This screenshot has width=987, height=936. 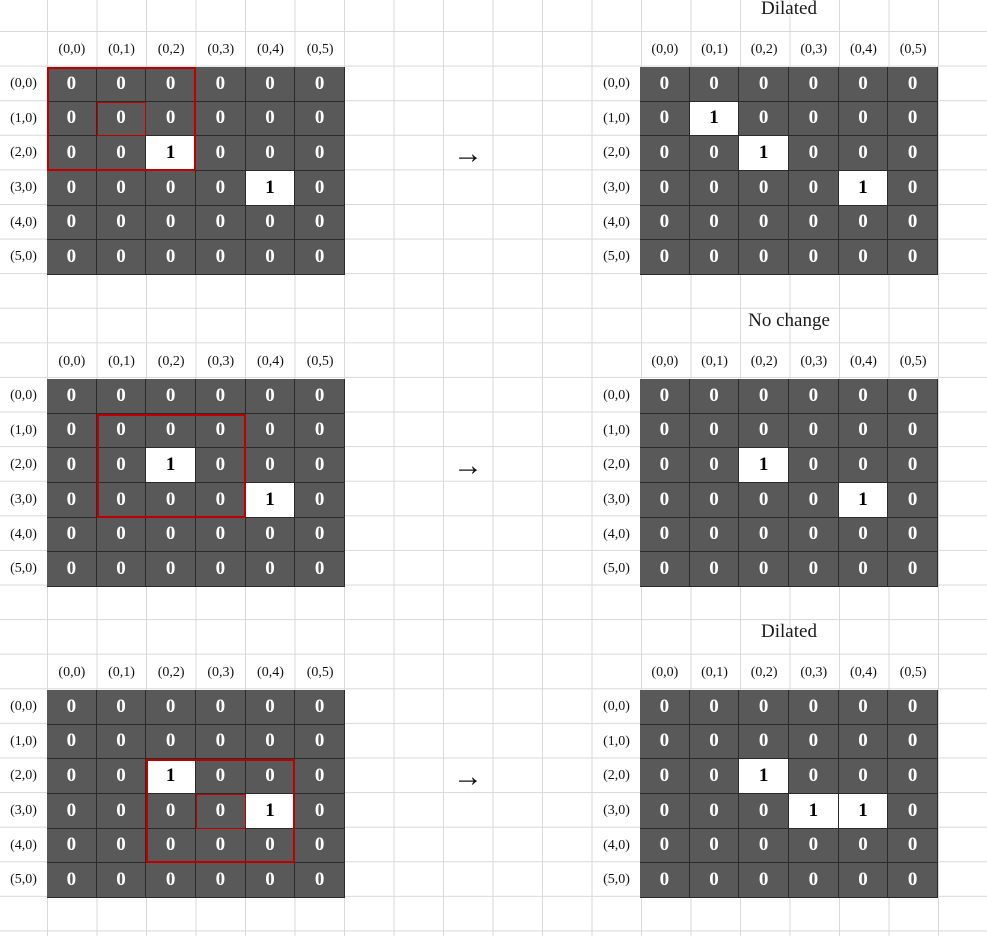 What do you see at coordinates (468, 153) in the screenshot?
I see `arrow-1: →` at bounding box center [468, 153].